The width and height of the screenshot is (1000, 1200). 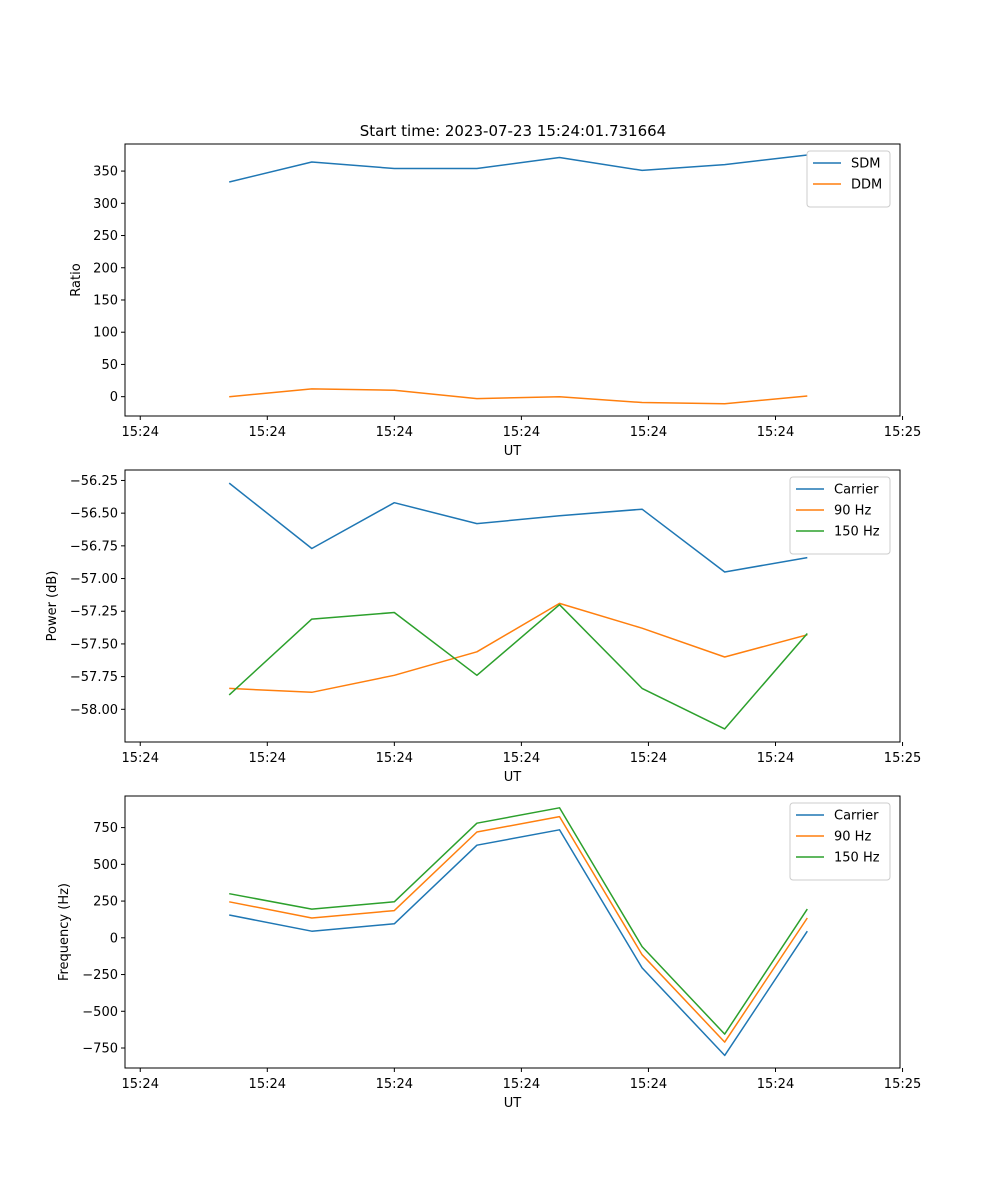 I want to click on y-tick-label: 100, so click(x=105, y=333).